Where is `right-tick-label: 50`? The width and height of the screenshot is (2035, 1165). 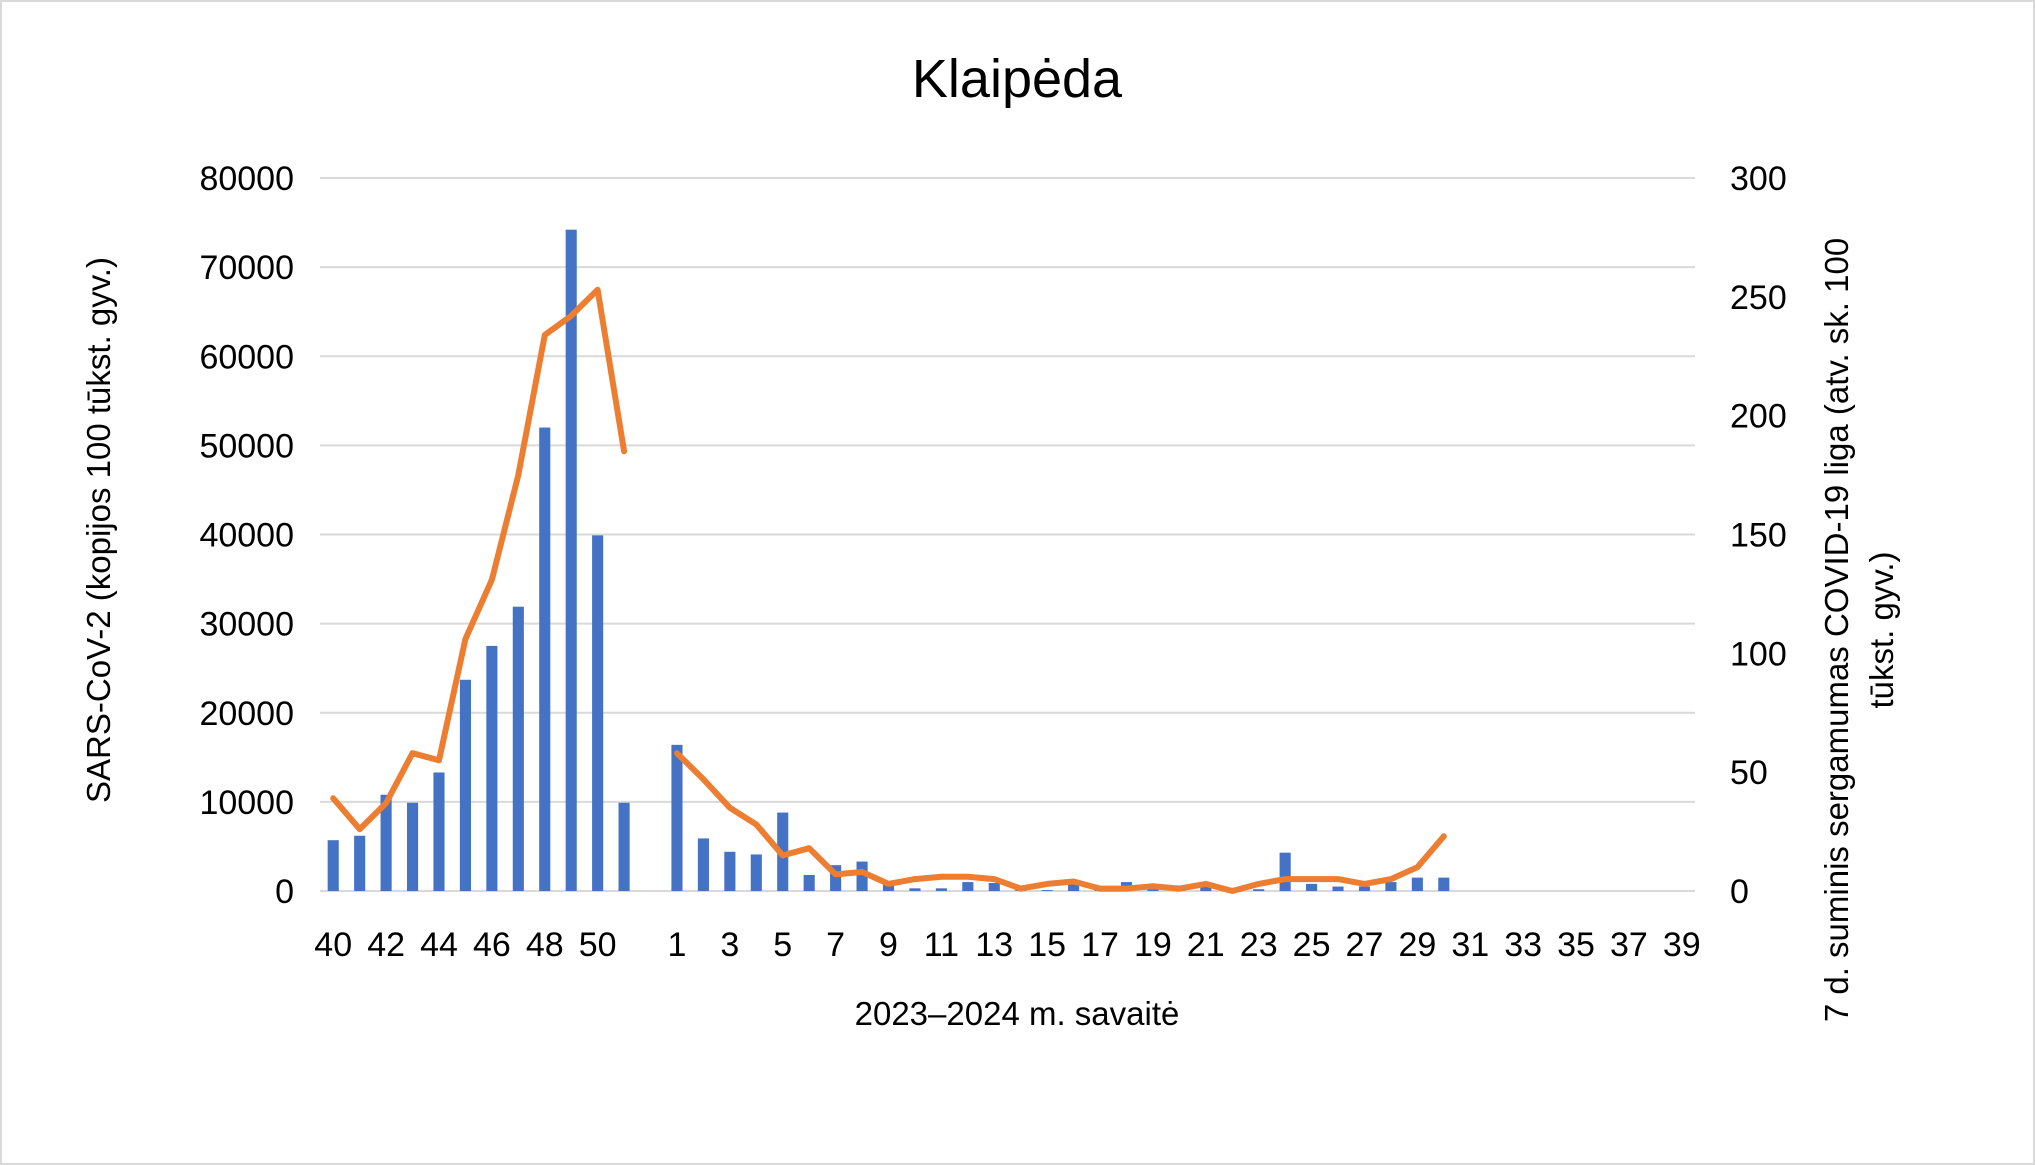
right-tick-label: 50 is located at coordinates (1749, 773).